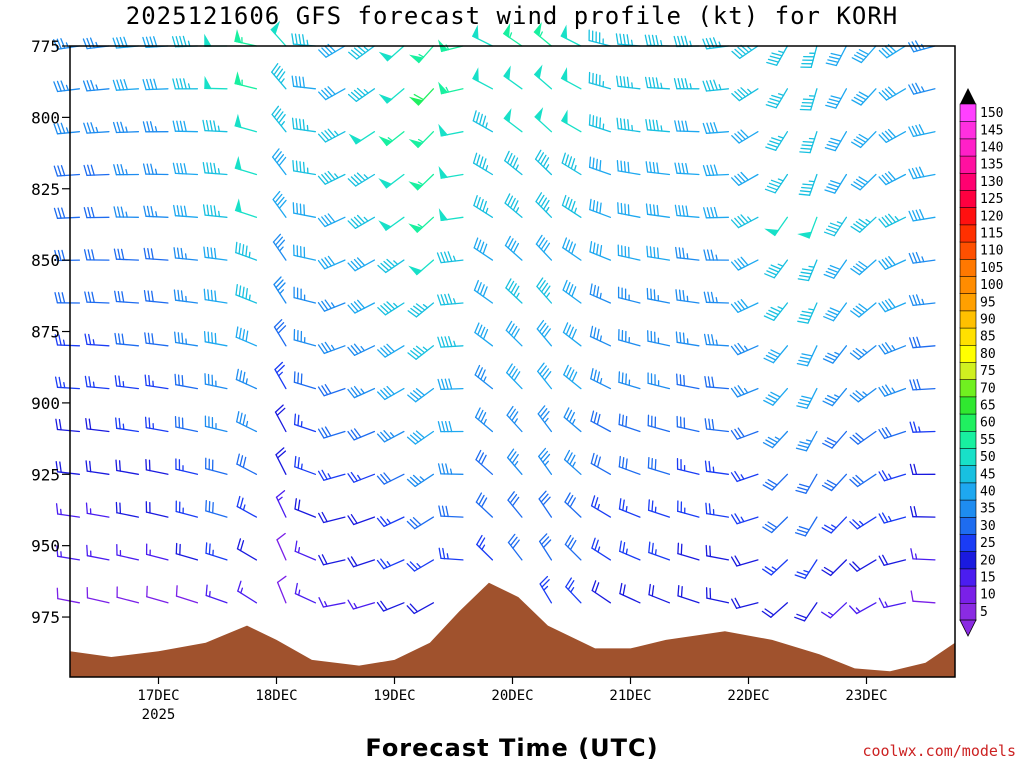 Image resolution: width=1024 pixels, height=768 pixels. What do you see at coordinates (991, 165) in the screenshot?
I see `colorbar-label: 135` at bounding box center [991, 165].